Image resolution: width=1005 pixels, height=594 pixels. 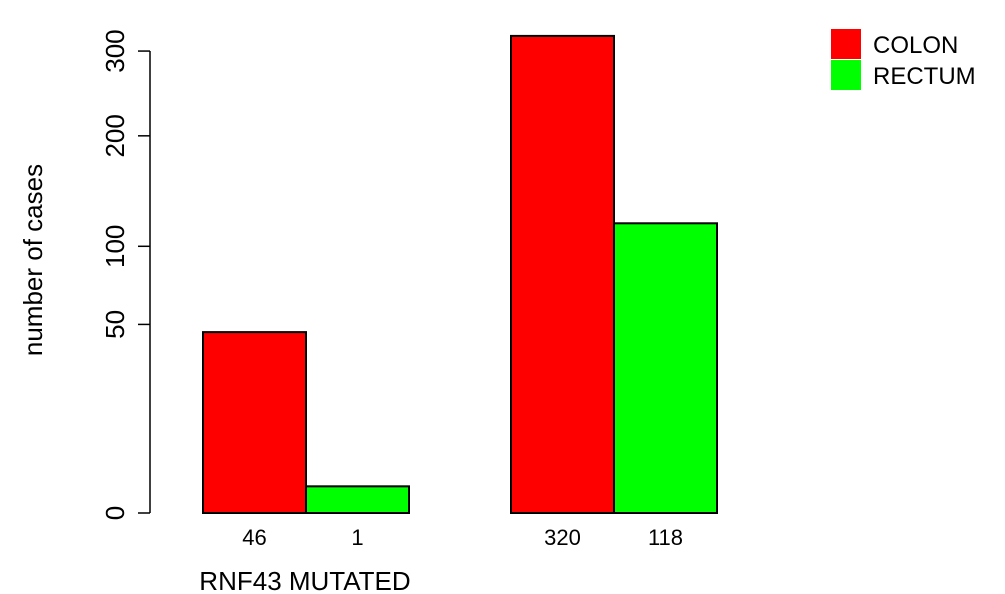 I want to click on y-axis-label: number of cases, so click(x=33, y=260).